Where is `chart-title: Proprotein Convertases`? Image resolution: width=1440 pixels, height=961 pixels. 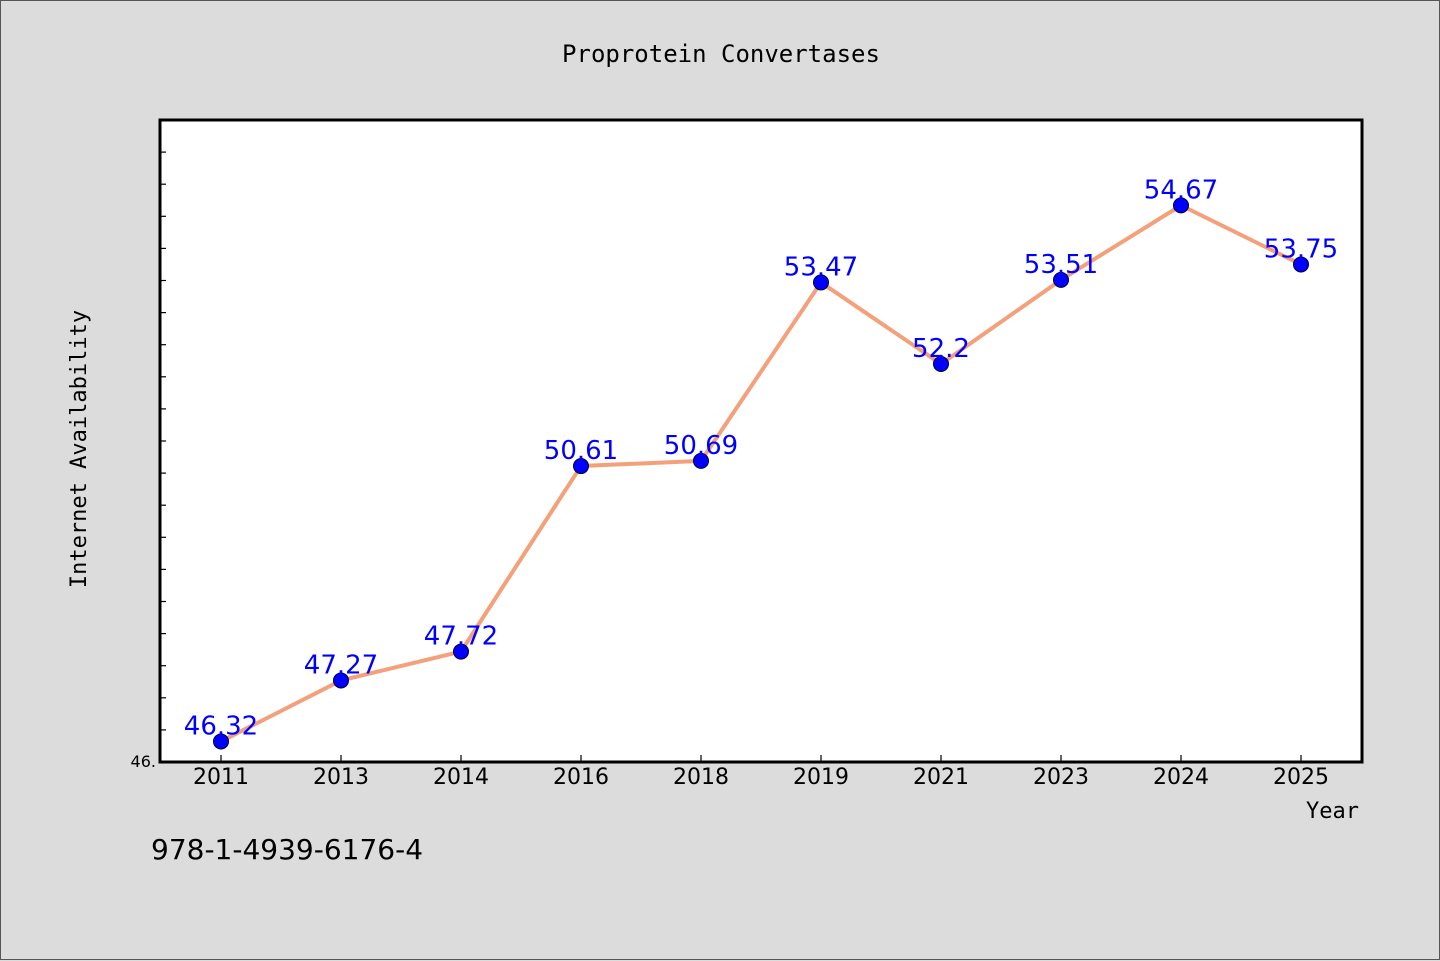
chart-title: Proprotein Convertases is located at coordinates (721, 54).